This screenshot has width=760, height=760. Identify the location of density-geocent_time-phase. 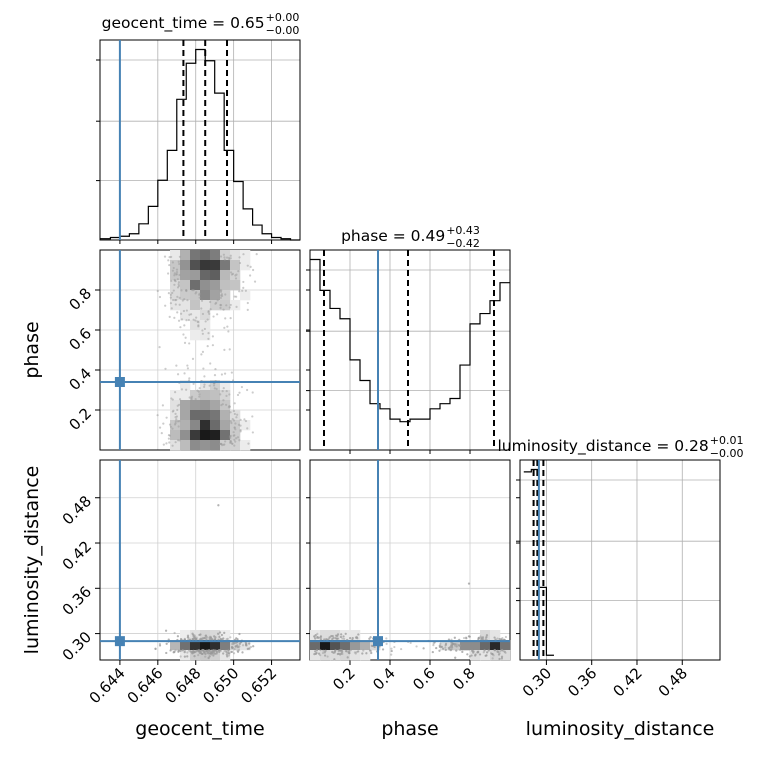
(210, 350).